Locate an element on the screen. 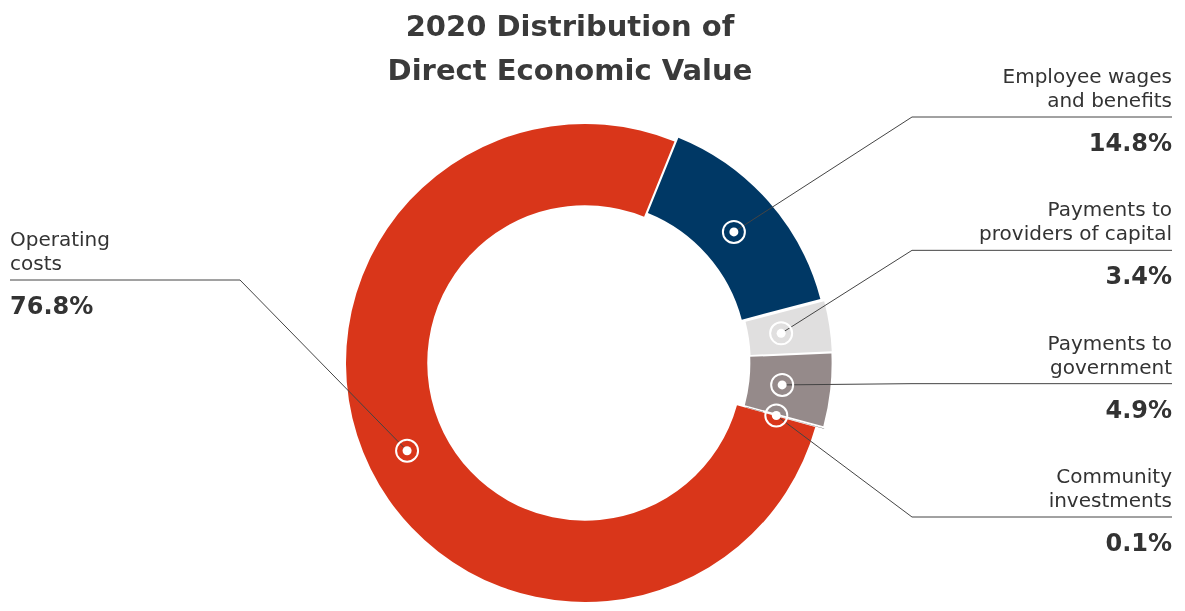 Image resolution: width=1185 pixels, height=611 pixels. data-label: 14.8% is located at coordinates (1130, 143).